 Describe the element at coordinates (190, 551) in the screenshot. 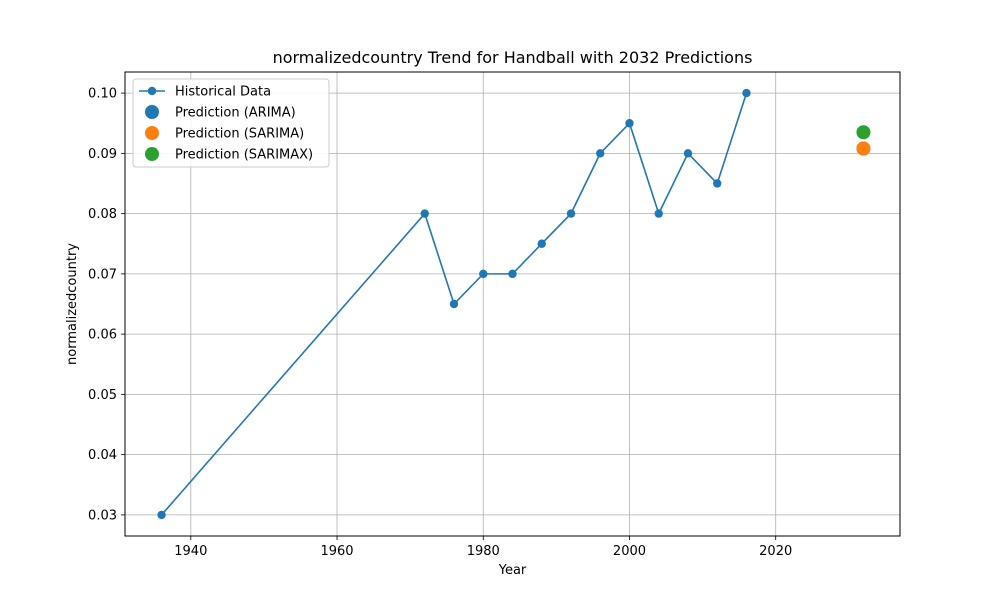

I see `x-tick-label: 1940` at that location.